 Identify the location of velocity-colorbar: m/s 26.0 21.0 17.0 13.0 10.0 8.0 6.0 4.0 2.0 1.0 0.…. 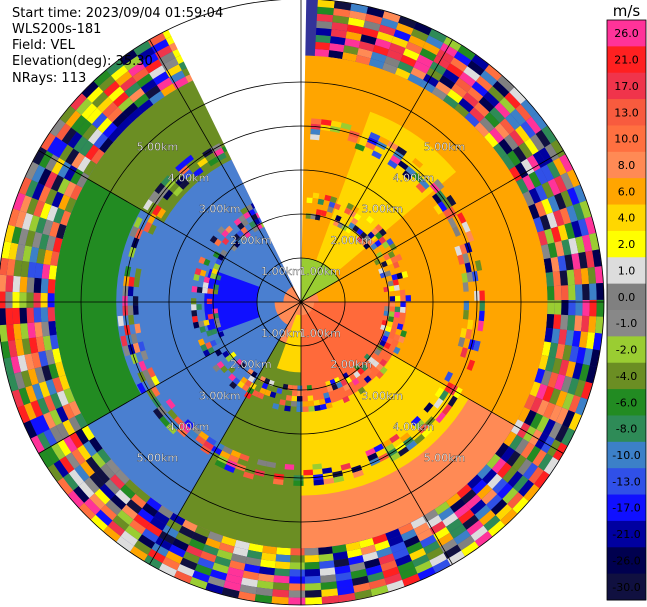
(626, 301).